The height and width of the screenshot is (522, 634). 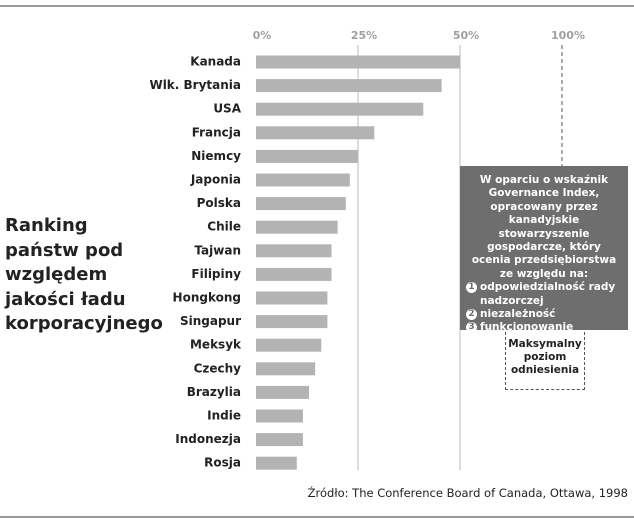 I want to click on item-number: 3, so click(x=471, y=328).